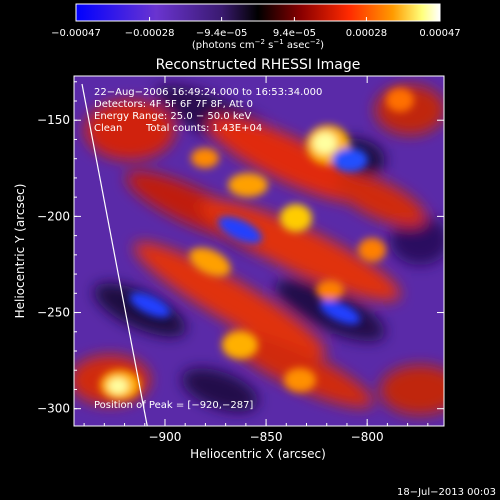 The width and height of the screenshot is (500, 500). Describe the element at coordinates (53, 120) in the screenshot. I see `y-tick-label: −150` at that location.